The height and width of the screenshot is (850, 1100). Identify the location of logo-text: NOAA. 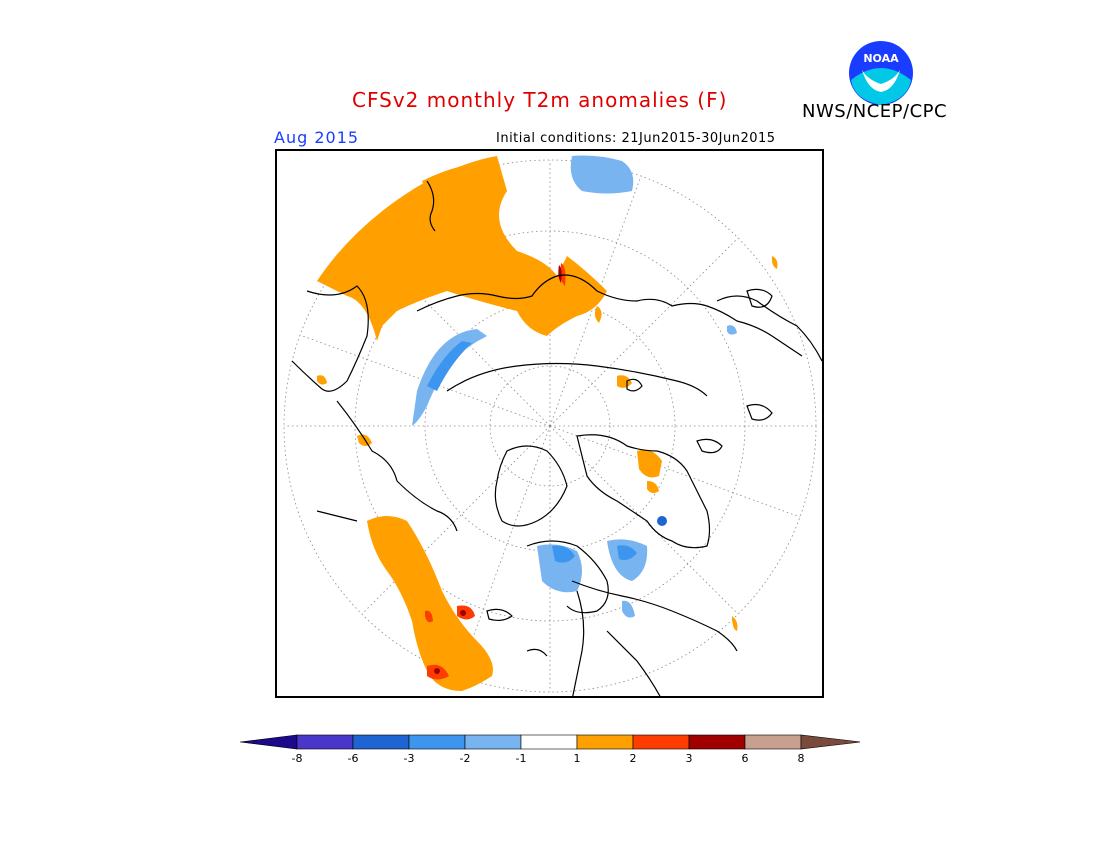
(881, 58).